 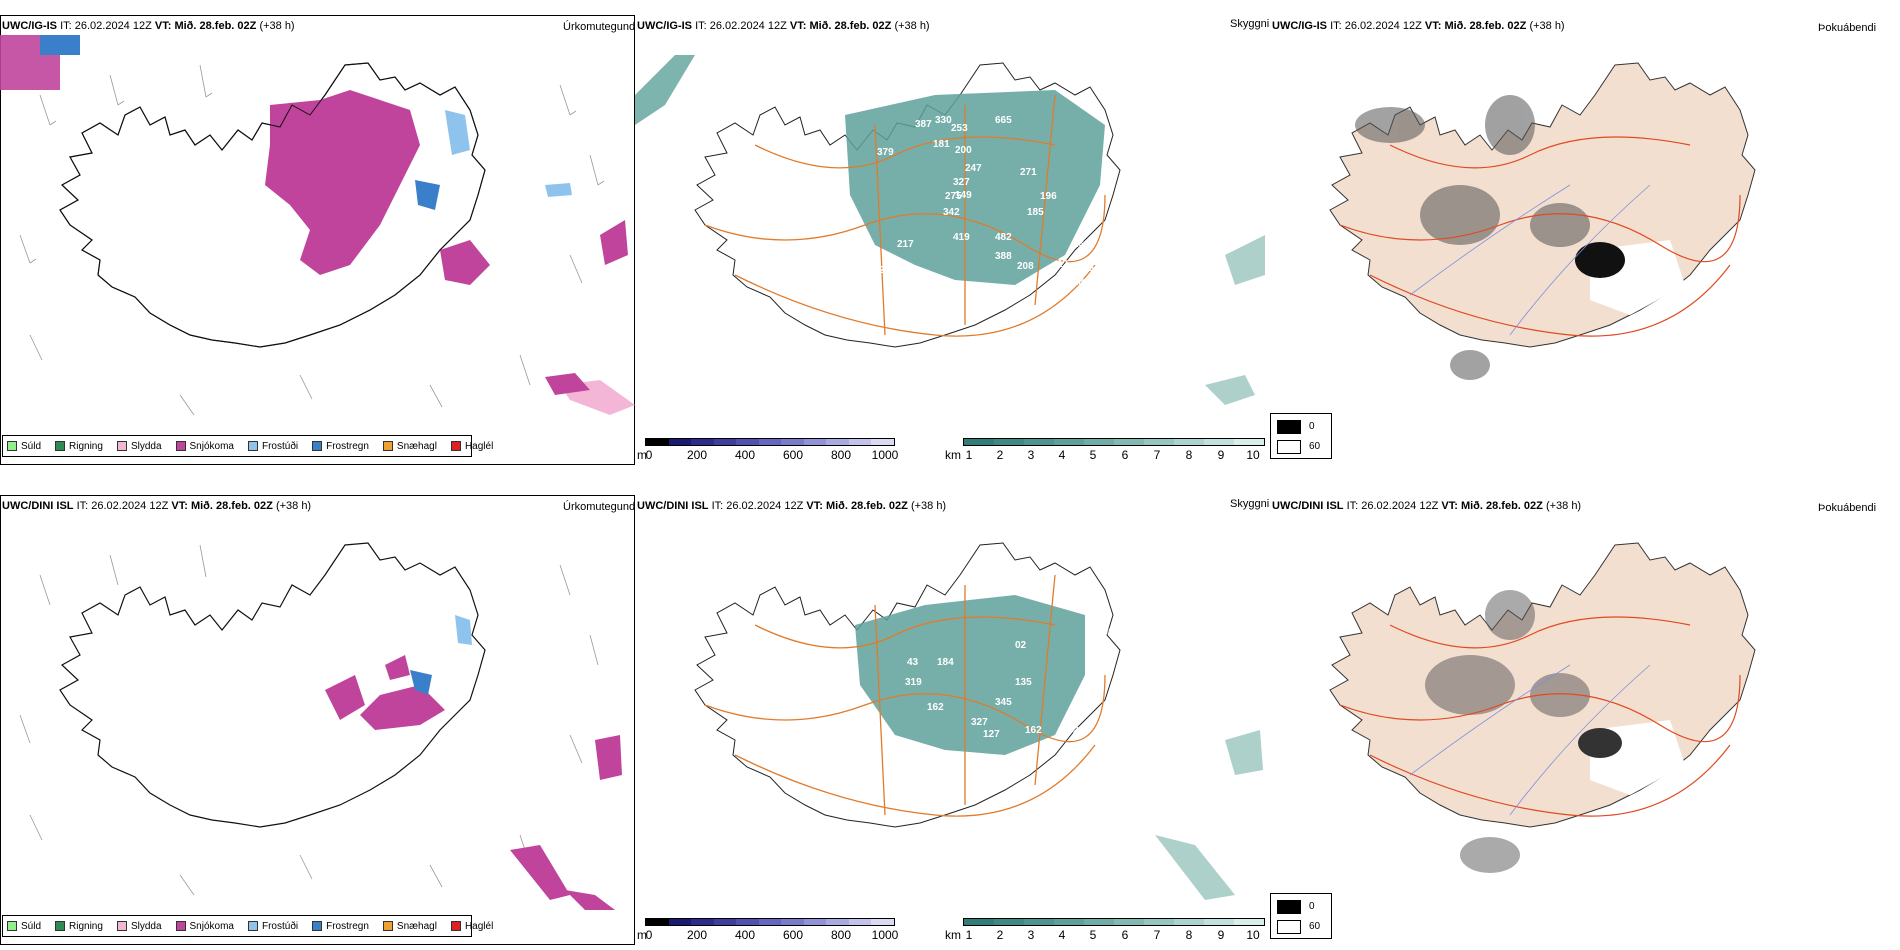 What do you see at coordinates (905, 244) in the screenshot?
I see `ceiling-value-label: 217` at bounding box center [905, 244].